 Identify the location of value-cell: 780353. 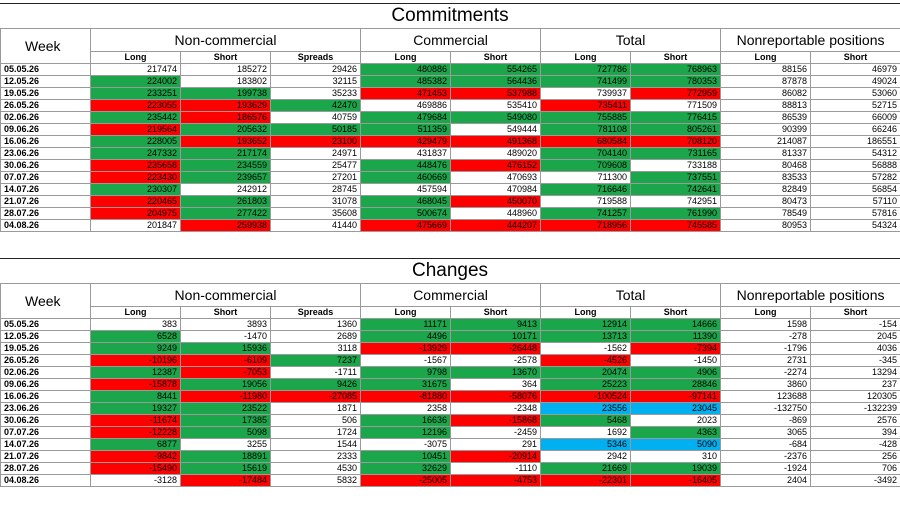
(676, 81).